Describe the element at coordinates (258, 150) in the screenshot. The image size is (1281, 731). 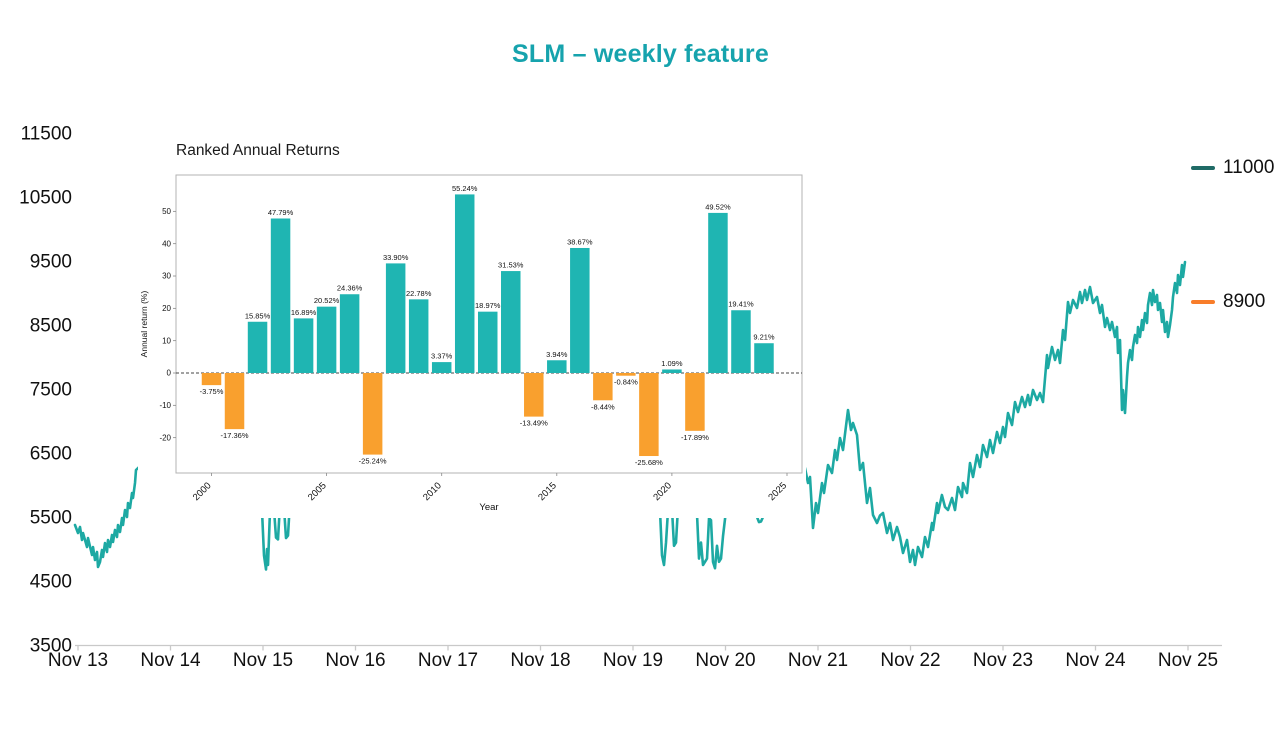
I see `inset-chart-title: Ranked Annual Returns` at that location.